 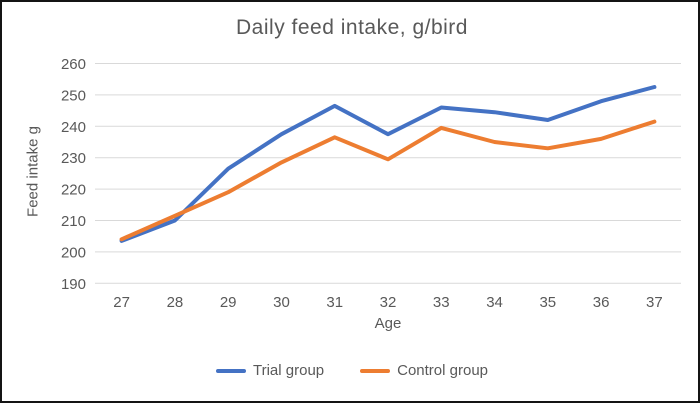 I want to click on x-tick-label: 31, so click(x=334, y=302).